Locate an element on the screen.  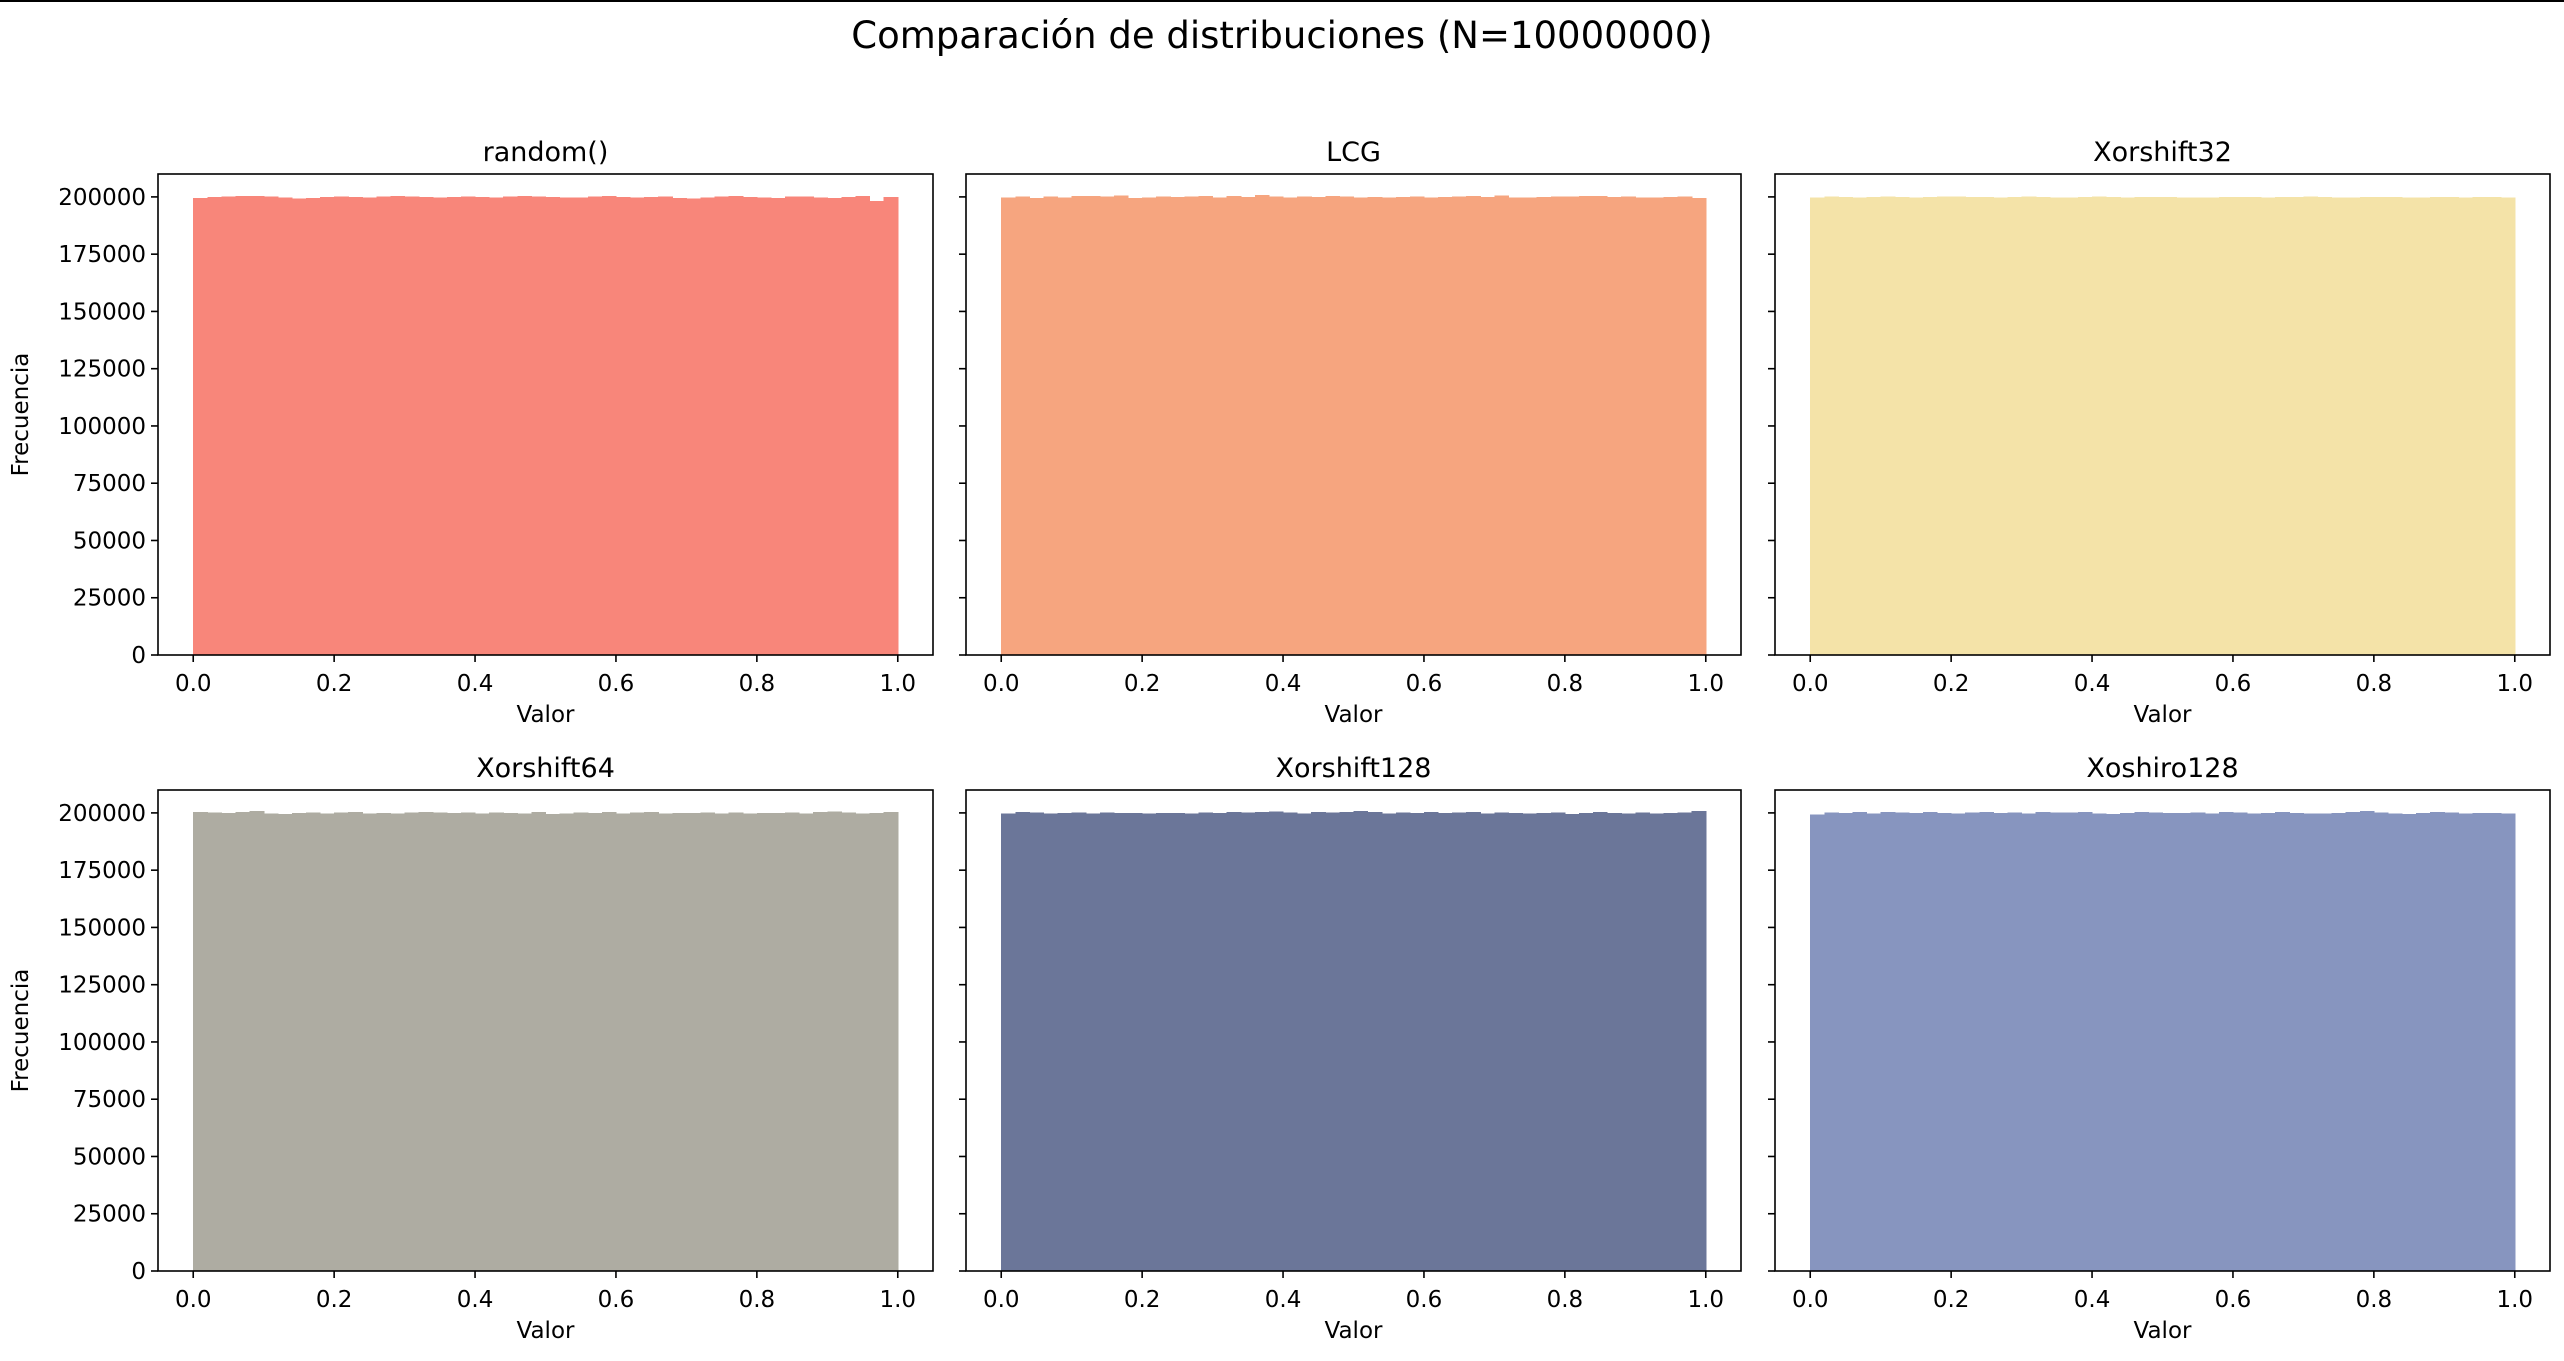
x-tick-label: 0.2 is located at coordinates (1951, 1300).